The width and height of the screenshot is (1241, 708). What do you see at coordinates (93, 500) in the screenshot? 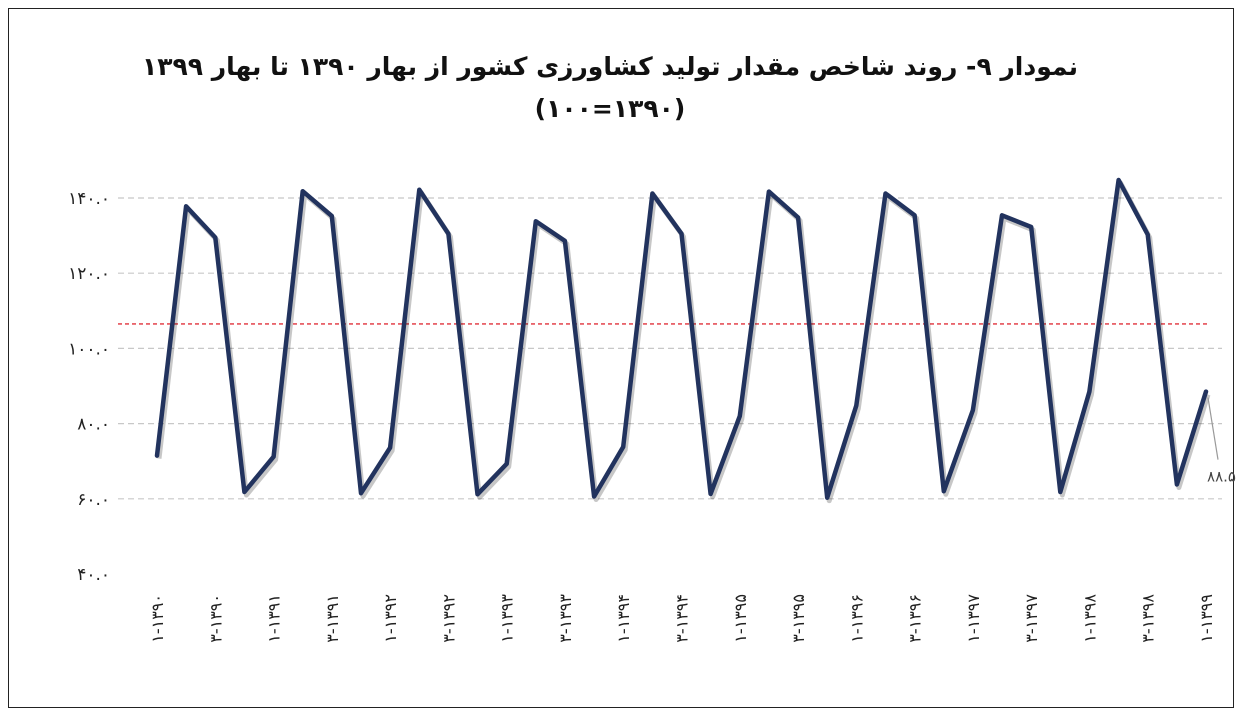
I see `y-tick-label: ۶۰.۰` at bounding box center [93, 500].